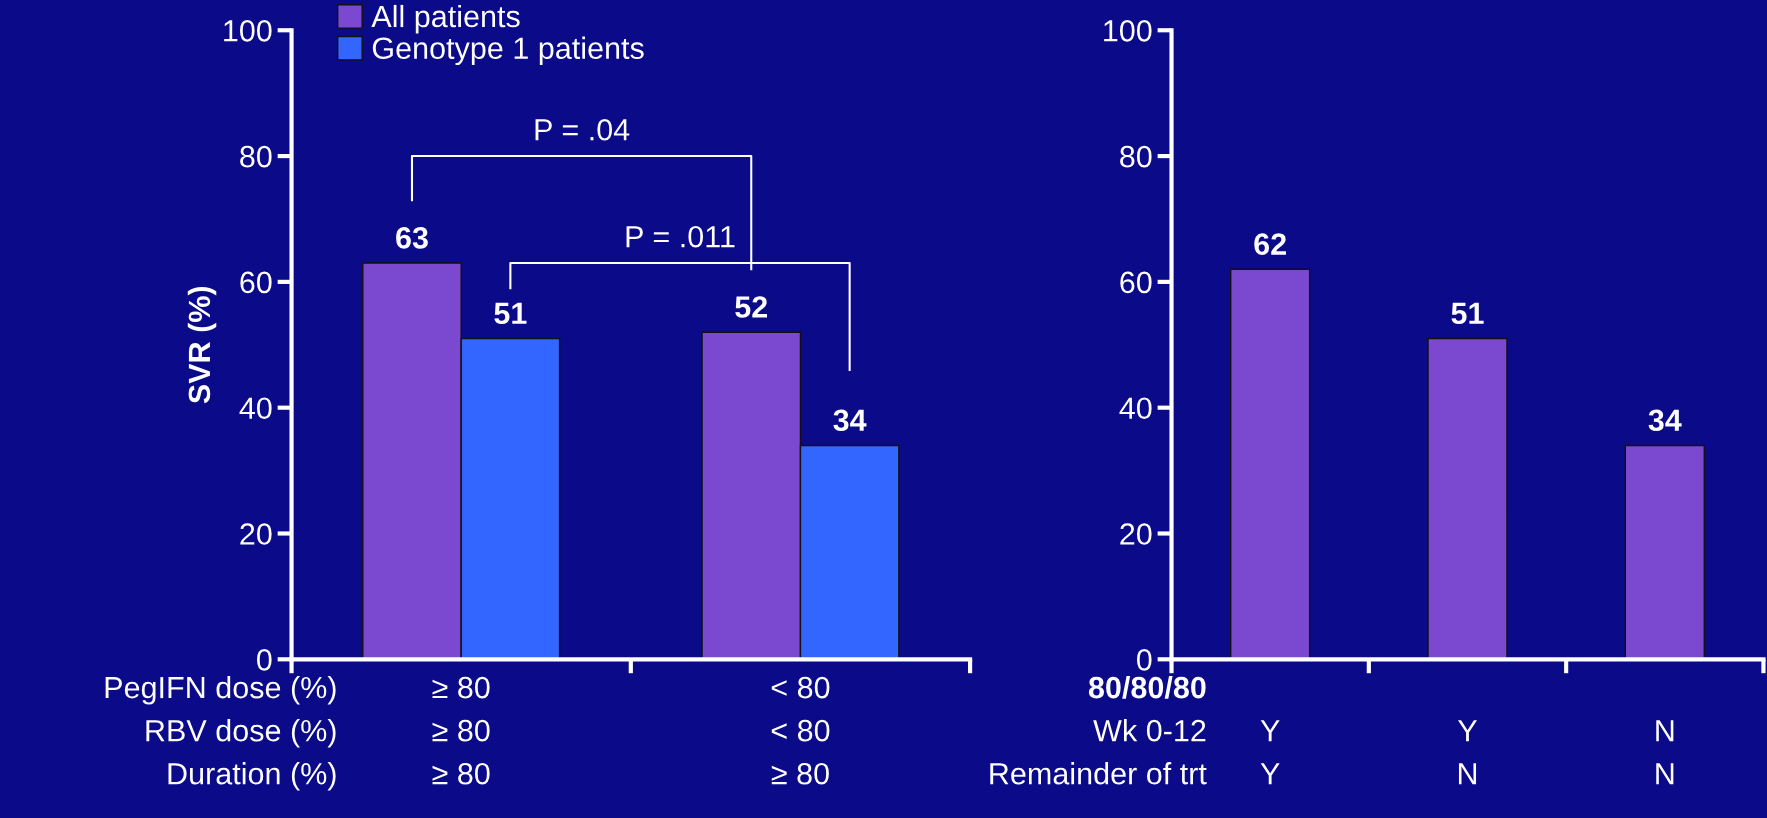  What do you see at coordinates (1467, 752) in the screenshot?
I see `x-tick-label: Y N` at bounding box center [1467, 752].